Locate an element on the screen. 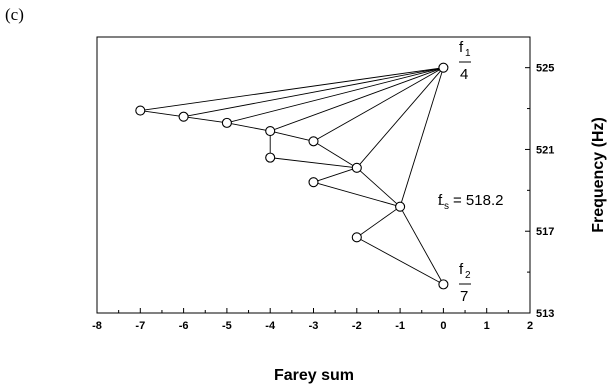 The width and height of the screenshot is (611, 388). fs-value: = 518.2 is located at coordinates (478, 200).